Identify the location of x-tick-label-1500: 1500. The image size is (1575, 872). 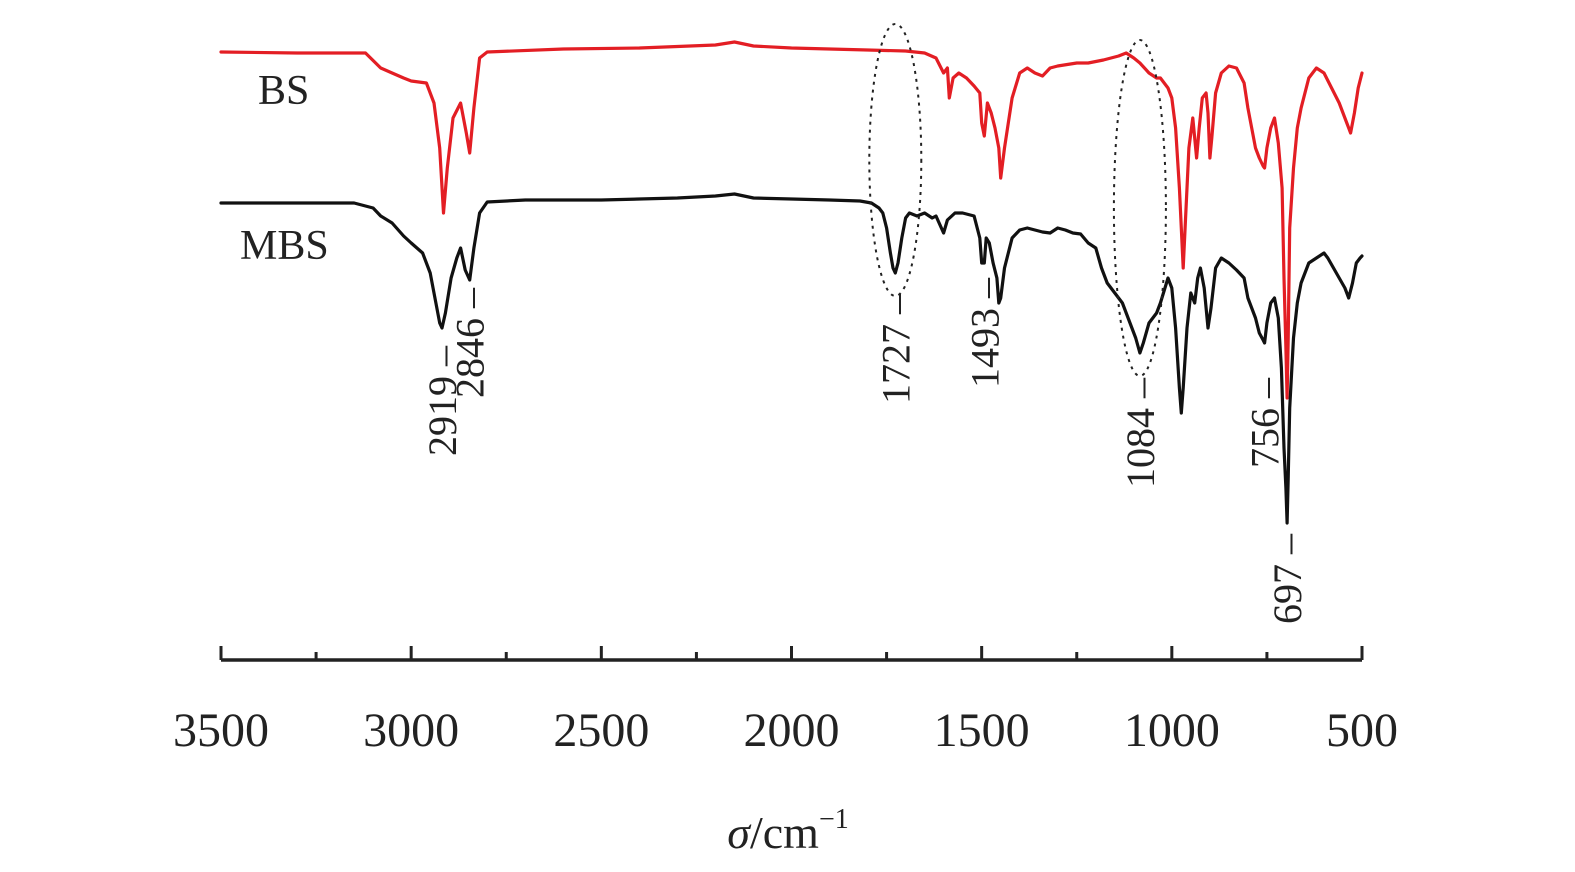
(982, 730).